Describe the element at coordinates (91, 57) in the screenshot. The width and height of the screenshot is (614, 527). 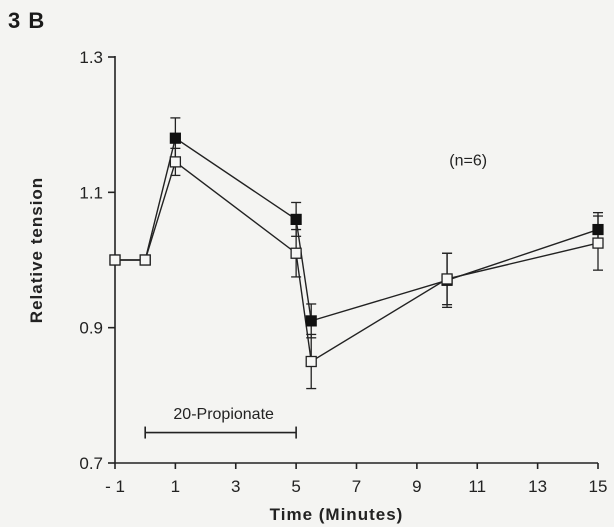
I see `y-tick-label: 1.3` at that location.